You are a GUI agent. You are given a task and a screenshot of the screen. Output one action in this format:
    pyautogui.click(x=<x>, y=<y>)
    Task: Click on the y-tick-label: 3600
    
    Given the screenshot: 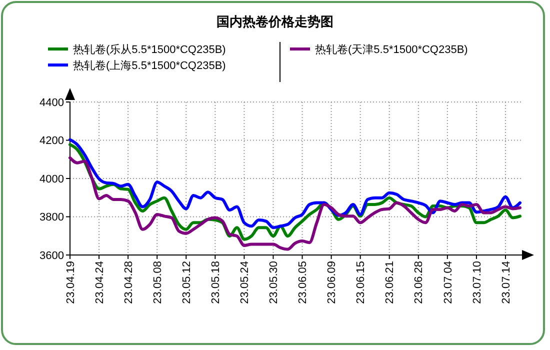 What is the action you would take?
    pyautogui.click(x=52, y=256)
    